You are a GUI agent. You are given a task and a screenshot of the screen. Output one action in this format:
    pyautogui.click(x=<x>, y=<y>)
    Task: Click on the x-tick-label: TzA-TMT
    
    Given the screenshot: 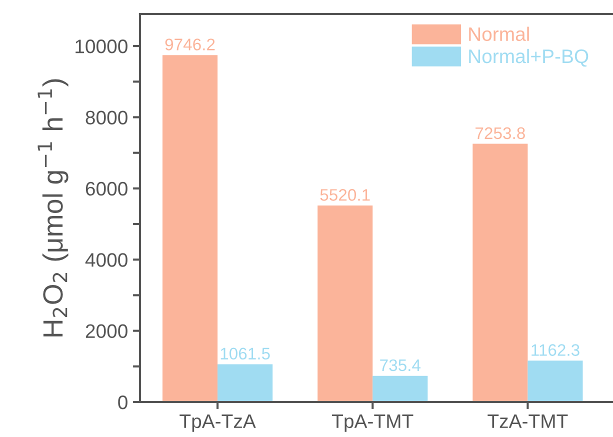 What is the action you would take?
    pyautogui.click(x=528, y=421)
    